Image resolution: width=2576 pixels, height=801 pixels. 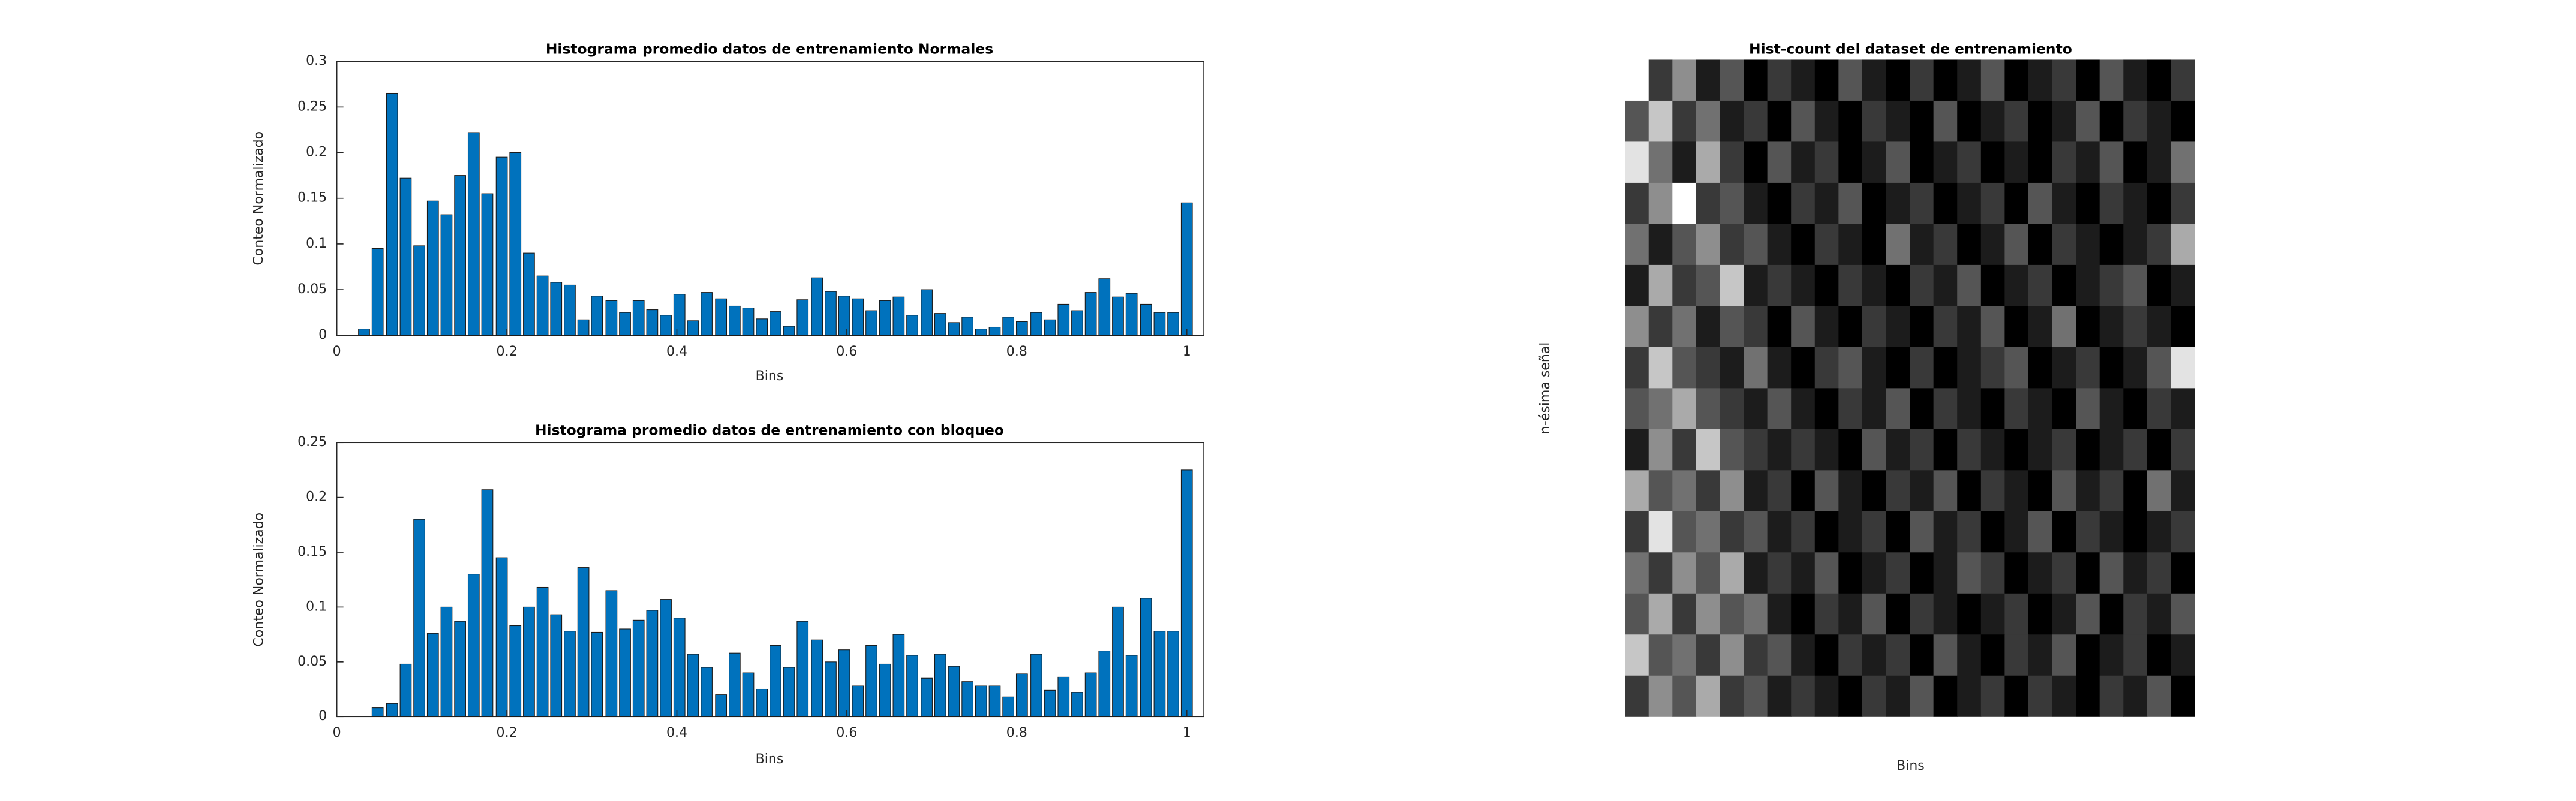 I want to click on y-tick-label: 0.05, so click(x=312, y=290).